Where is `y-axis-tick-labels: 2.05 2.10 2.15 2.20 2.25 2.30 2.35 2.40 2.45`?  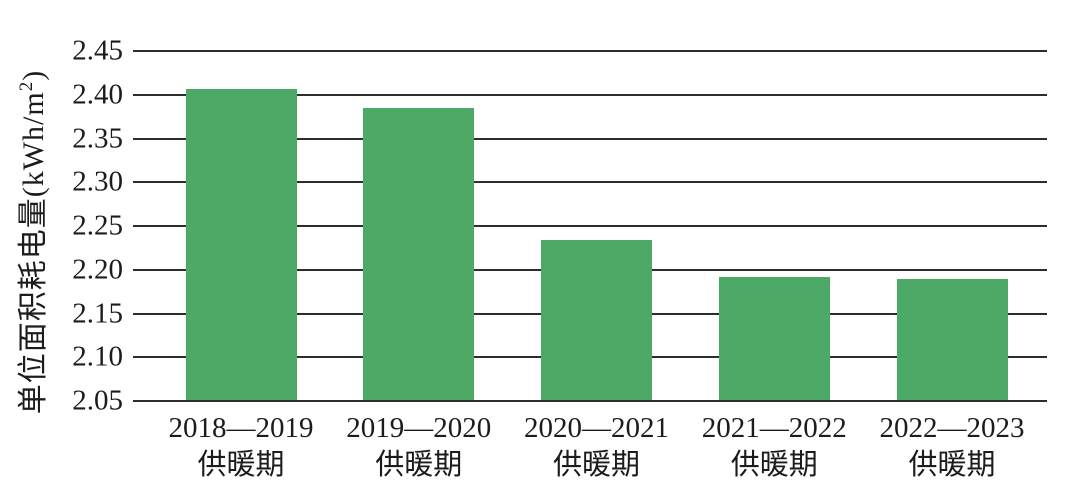
y-axis-tick-labels: 2.05 2.10 2.15 2.20 2.25 2.30 2.35 2.40 2.45 is located at coordinates (61, 225).